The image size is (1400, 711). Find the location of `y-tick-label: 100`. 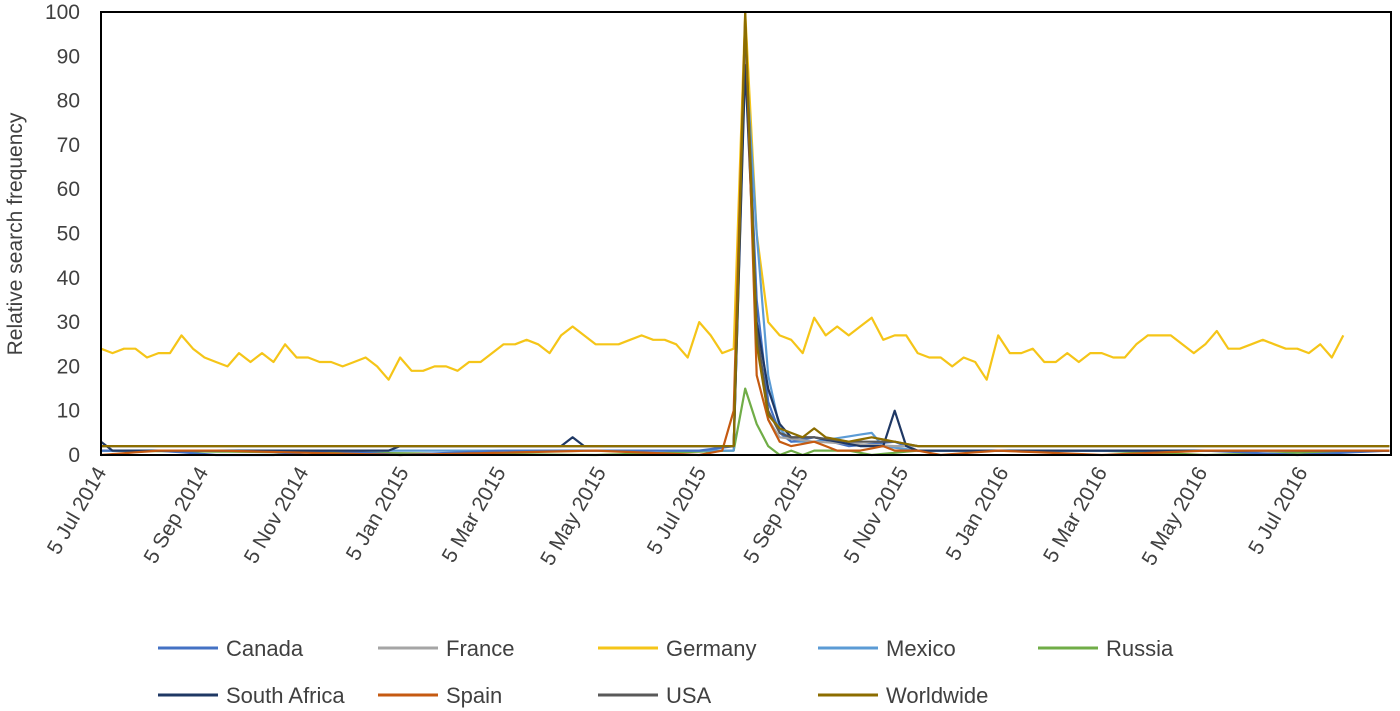

y-tick-label: 100 is located at coordinates (62, 12).